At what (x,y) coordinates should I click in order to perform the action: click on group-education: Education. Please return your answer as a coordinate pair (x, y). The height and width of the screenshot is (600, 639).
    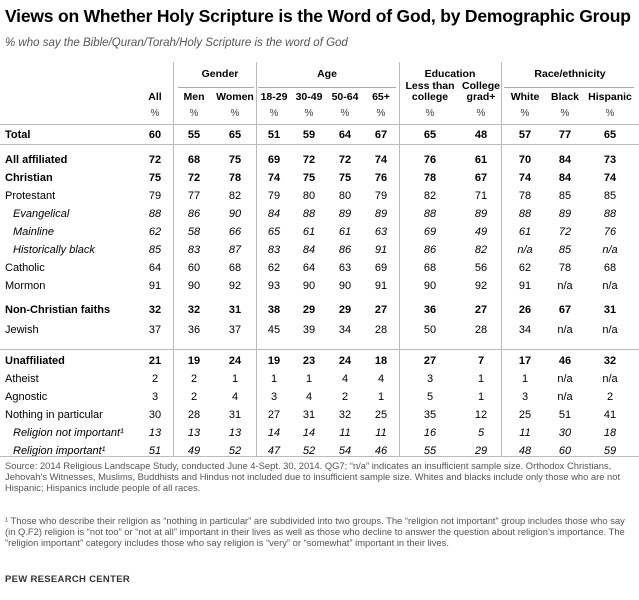
    Looking at the image, I should click on (450, 74).